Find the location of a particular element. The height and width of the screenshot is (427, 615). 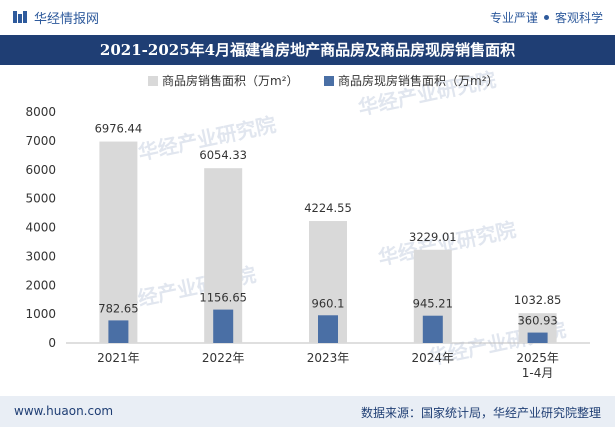

data-label-商品房现房销售面积: 360.93 is located at coordinates (537, 321).